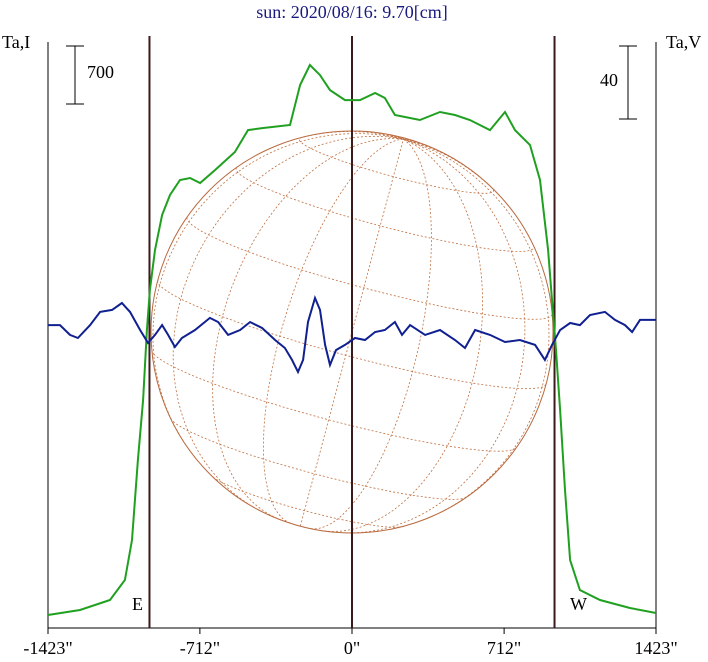  What do you see at coordinates (16, 42) in the screenshot?
I see `y-axis-label: Ta,I` at bounding box center [16, 42].